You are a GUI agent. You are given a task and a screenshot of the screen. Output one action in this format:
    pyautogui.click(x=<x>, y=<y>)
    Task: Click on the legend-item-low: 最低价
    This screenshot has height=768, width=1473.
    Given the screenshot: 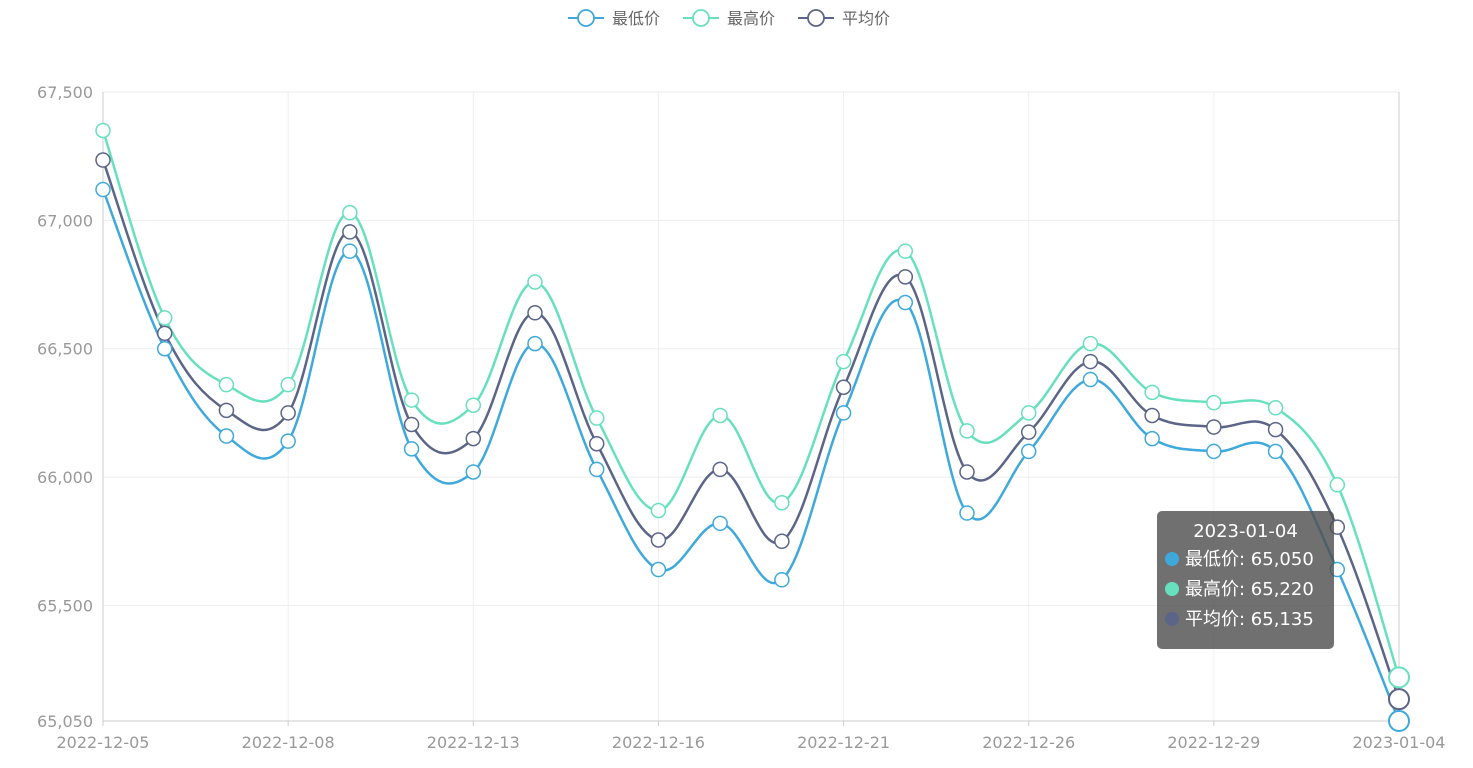 What is the action you would take?
    pyautogui.click(x=614, y=18)
    